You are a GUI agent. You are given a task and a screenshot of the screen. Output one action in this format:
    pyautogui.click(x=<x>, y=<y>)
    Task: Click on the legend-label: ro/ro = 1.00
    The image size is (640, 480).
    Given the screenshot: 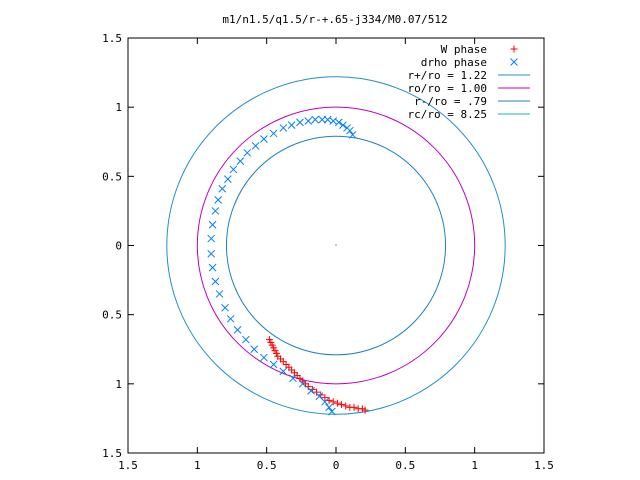 What is the action you would take?
    pyautogui.click(x=447, y=88)
    